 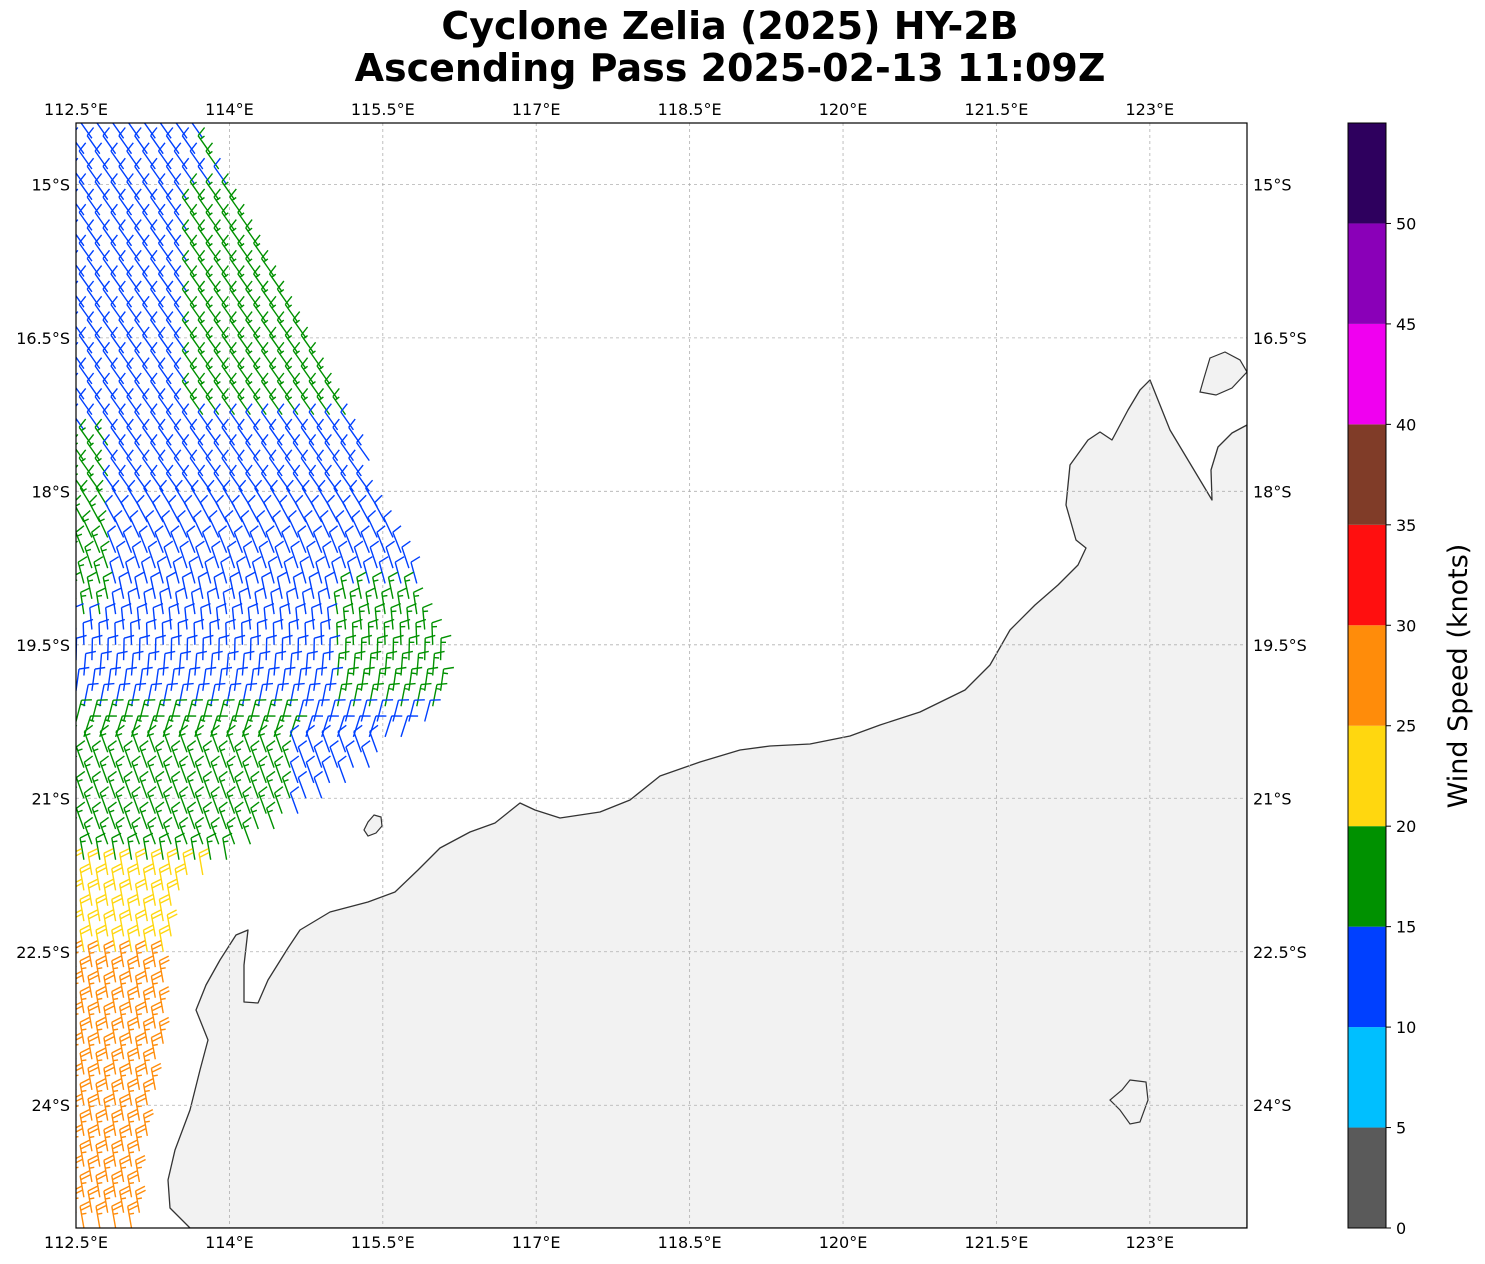 What do you see at coordinates (1272, 184) in the screenshot?
I see `lat-label-right: 15°S` at bounding box center [1272, 184].